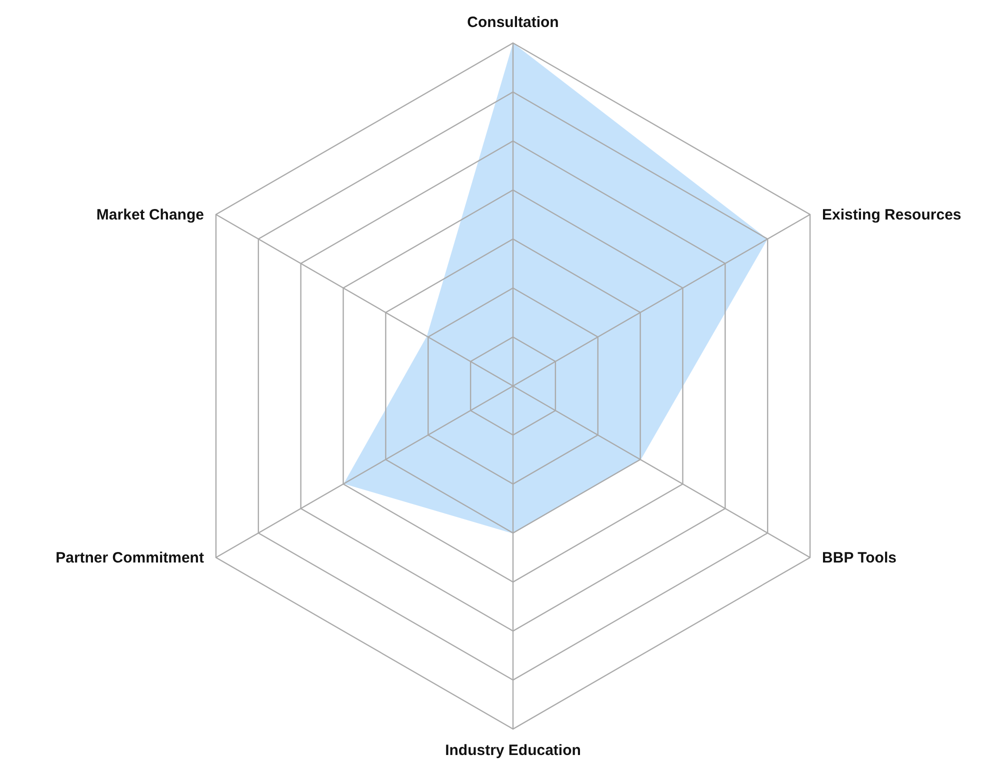 The width and height of the screenshot is (994, 765). Describe the element at coordinates (859, 558) in the screenshot. I see `spoke-label: BBP Tools` at that location.